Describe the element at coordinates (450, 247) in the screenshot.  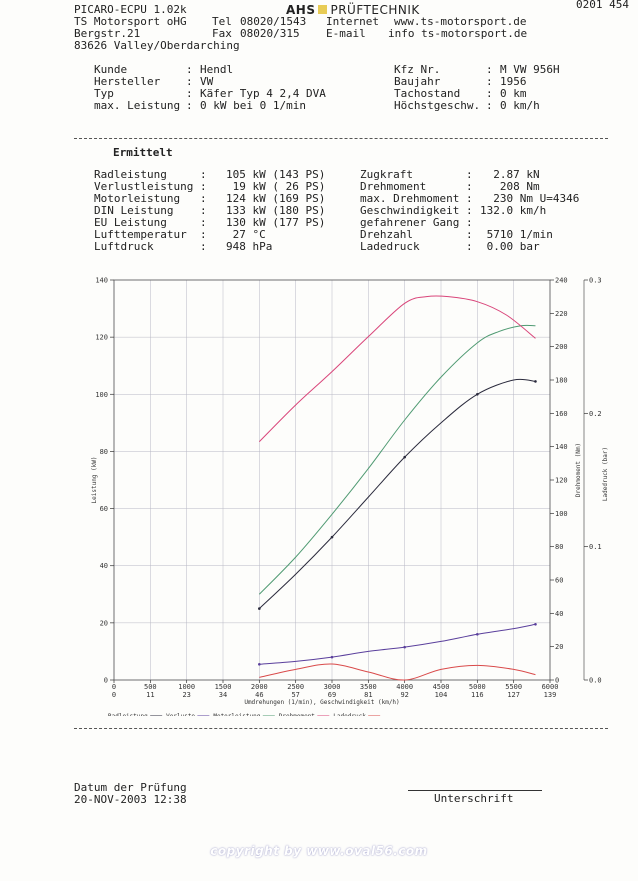
I see `result-row: Ladedruck: 0.00 bar` at that location.